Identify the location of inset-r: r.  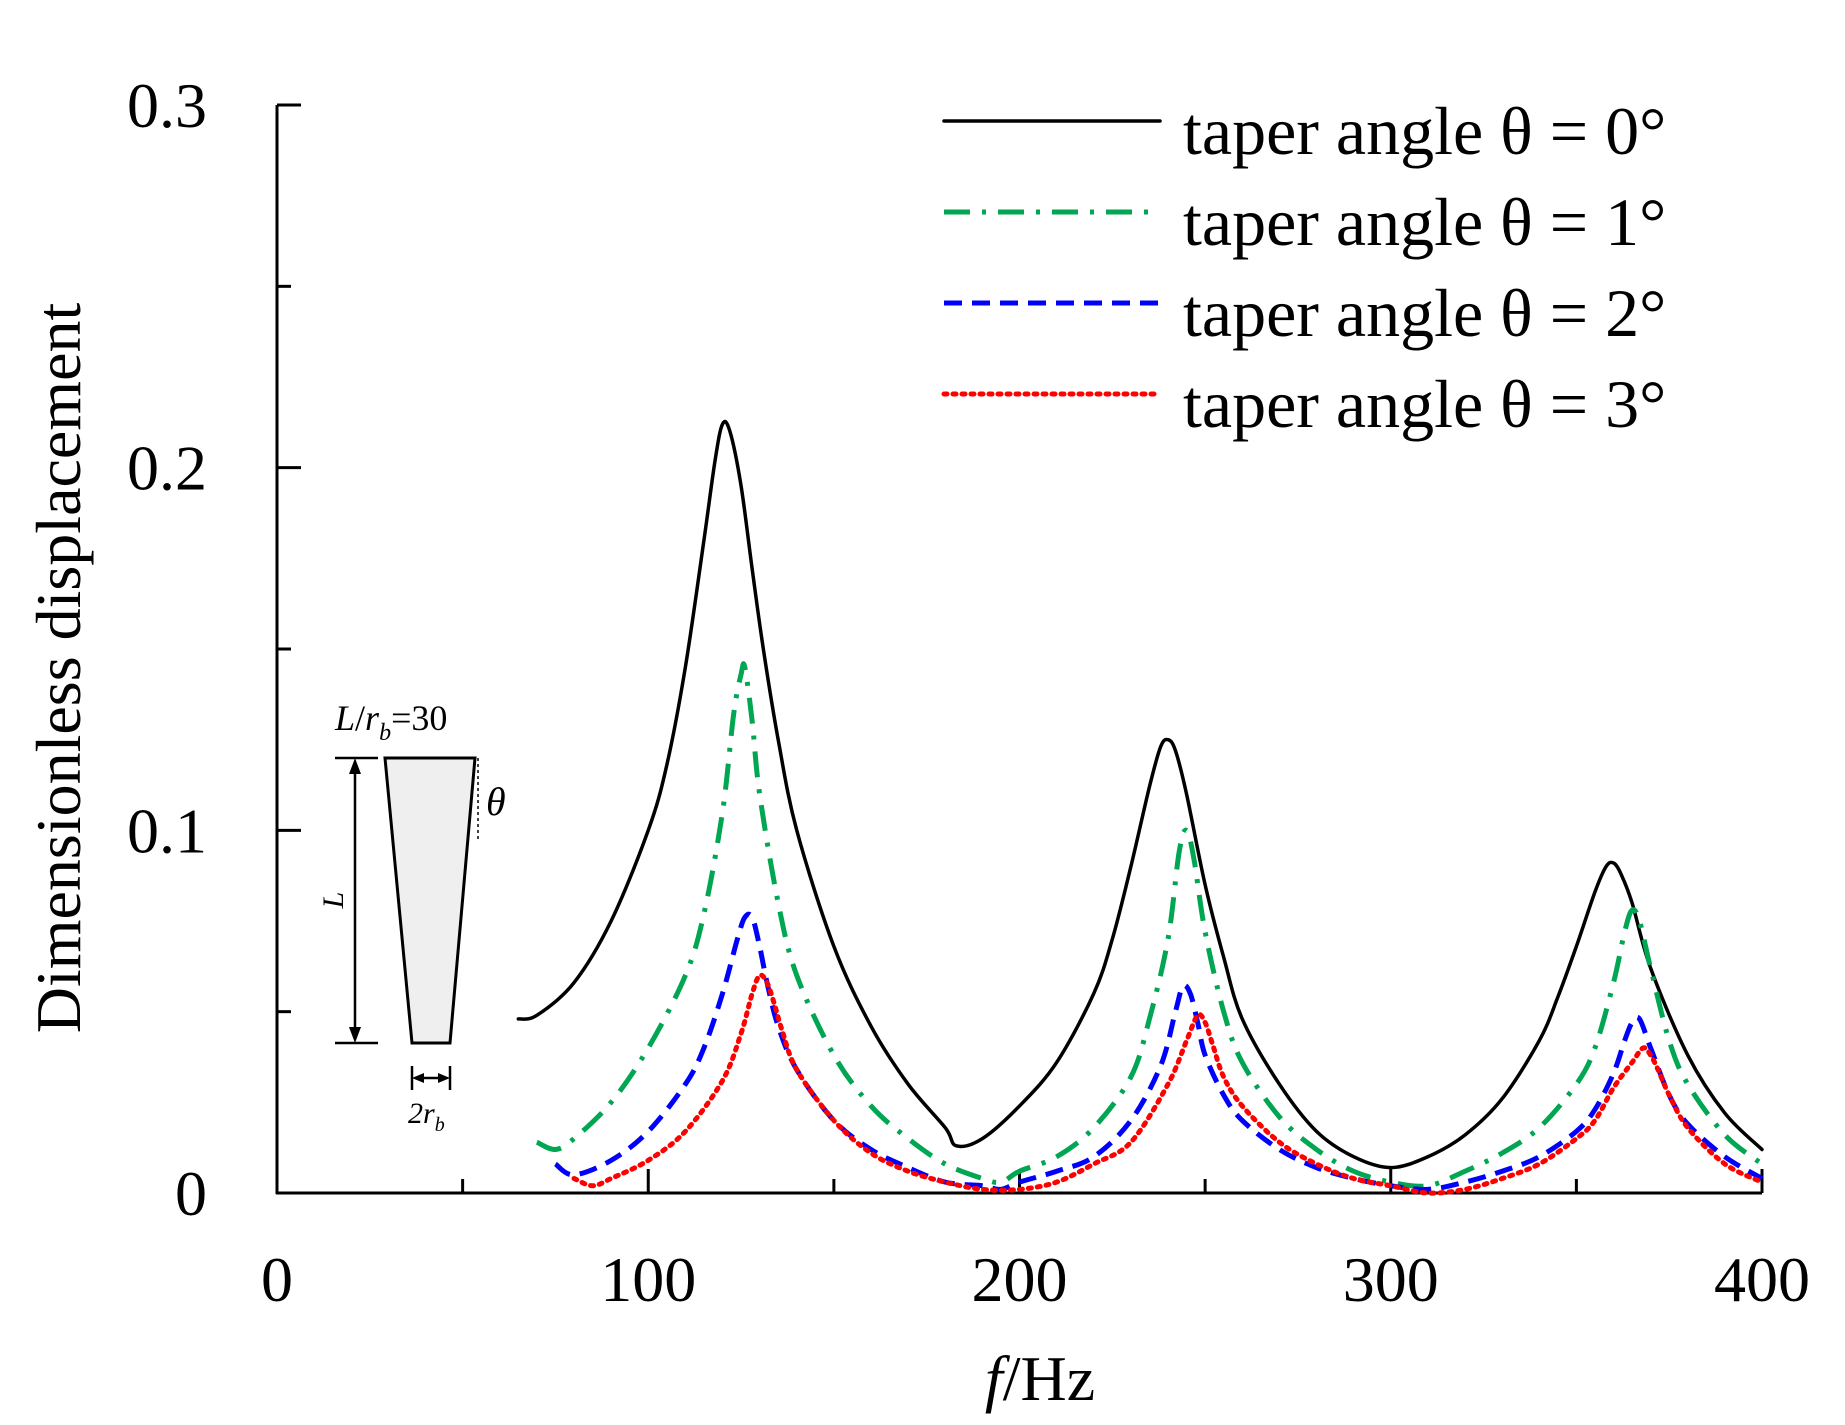
(372, 718).